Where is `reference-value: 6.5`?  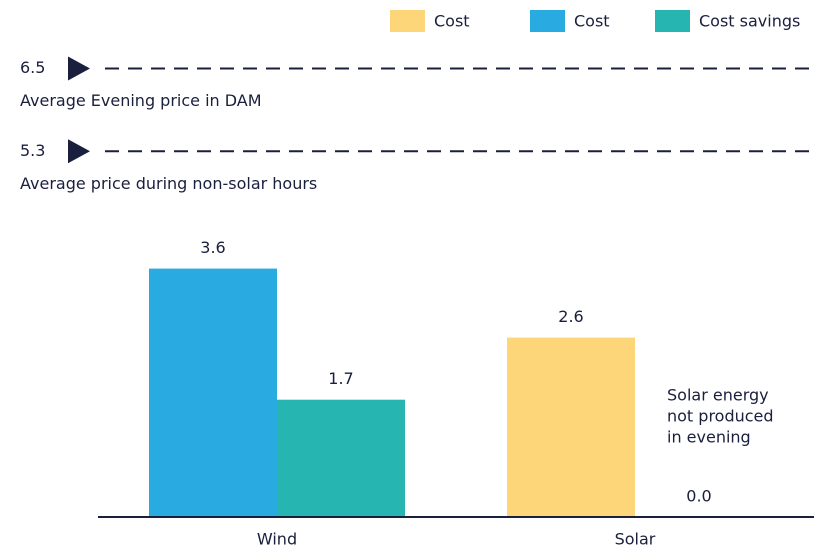 reference-value: 6.5 is located at coordinates (32, 67).